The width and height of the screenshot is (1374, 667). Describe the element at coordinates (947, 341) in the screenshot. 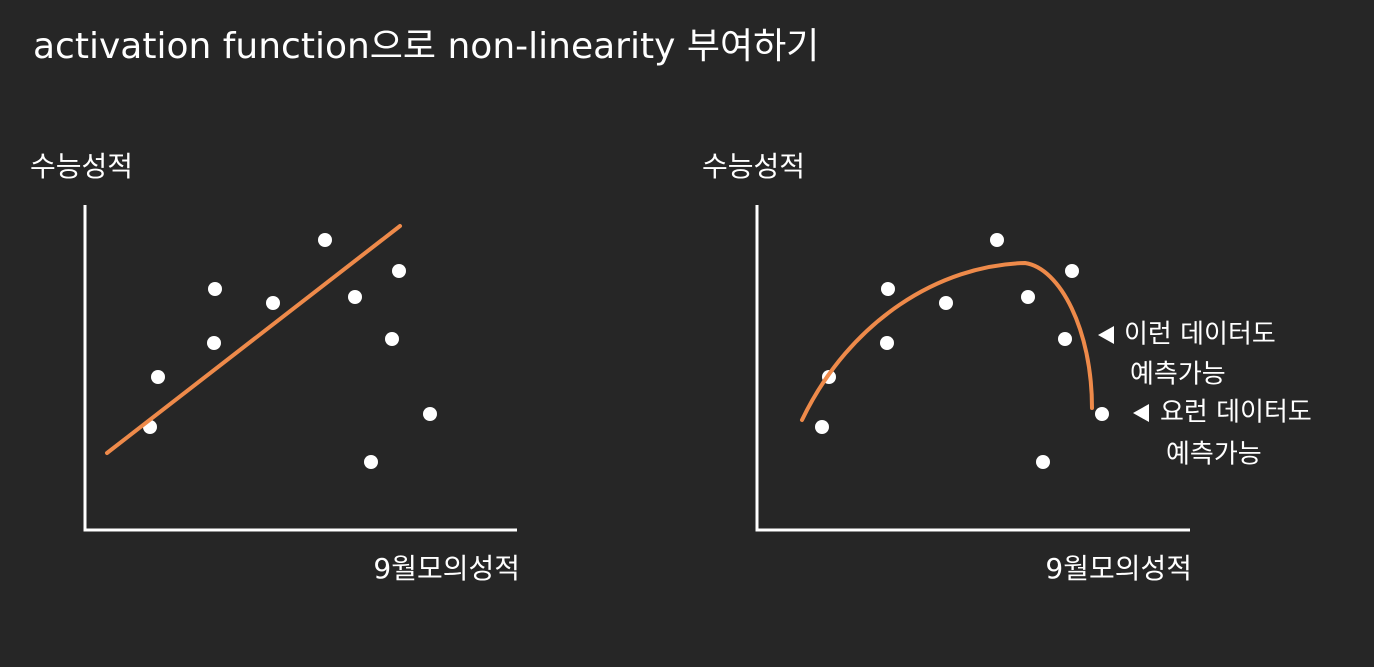

I see `nonlinear-fit` at that location.